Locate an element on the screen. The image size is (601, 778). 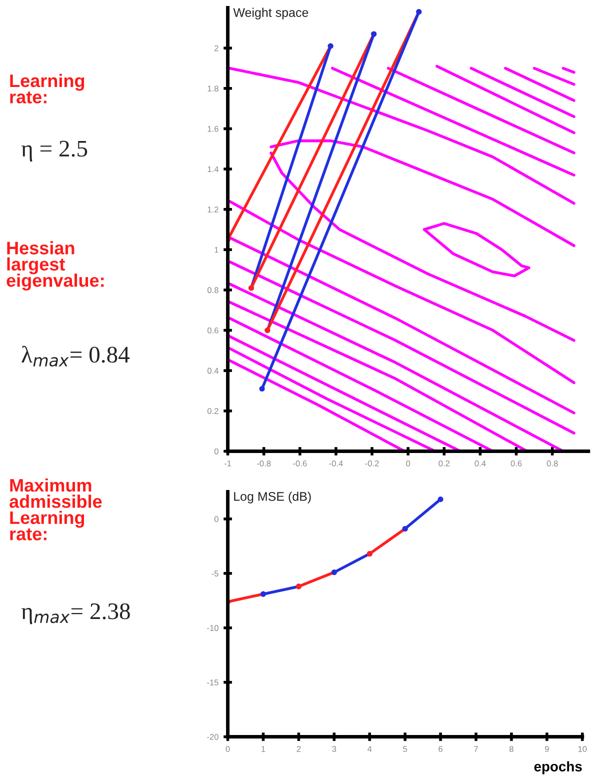
text: η = 2.5 is located at coordinates (54, 151).